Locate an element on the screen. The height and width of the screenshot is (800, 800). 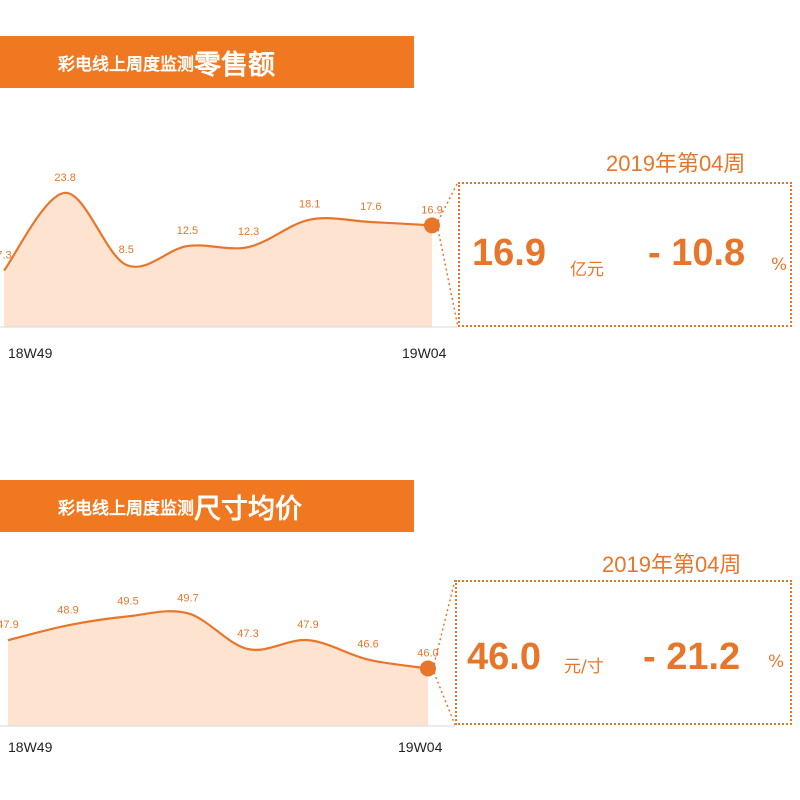
section1-kpi-value: 16.9 is located at coordinates (509, 253).